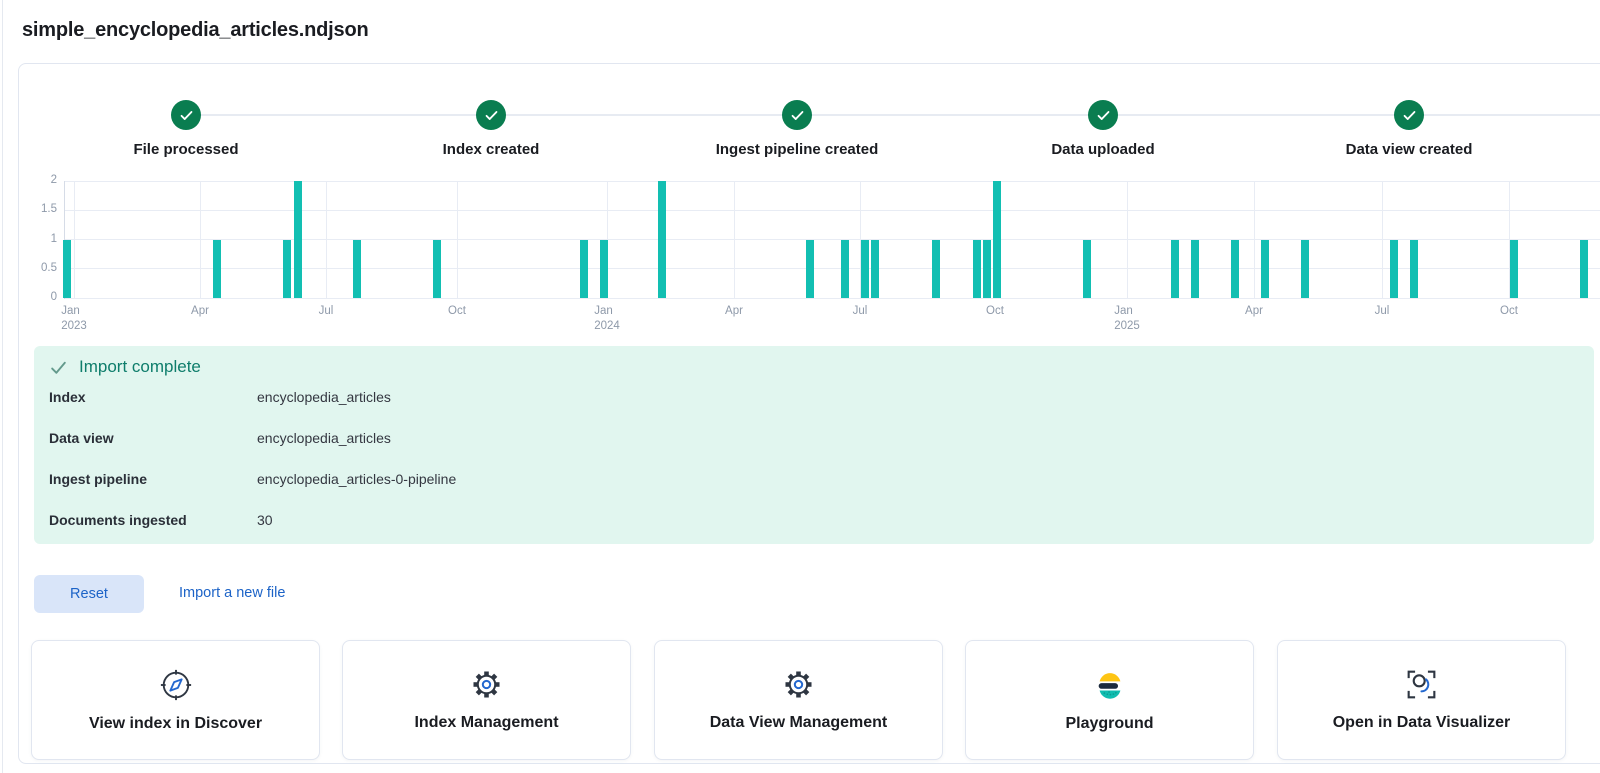 The image size is (1600, 773). What do you see at coordinates (798, 722) in the screenshot?
I see `card-label: Data View Management` at bounding box center [798, 722].